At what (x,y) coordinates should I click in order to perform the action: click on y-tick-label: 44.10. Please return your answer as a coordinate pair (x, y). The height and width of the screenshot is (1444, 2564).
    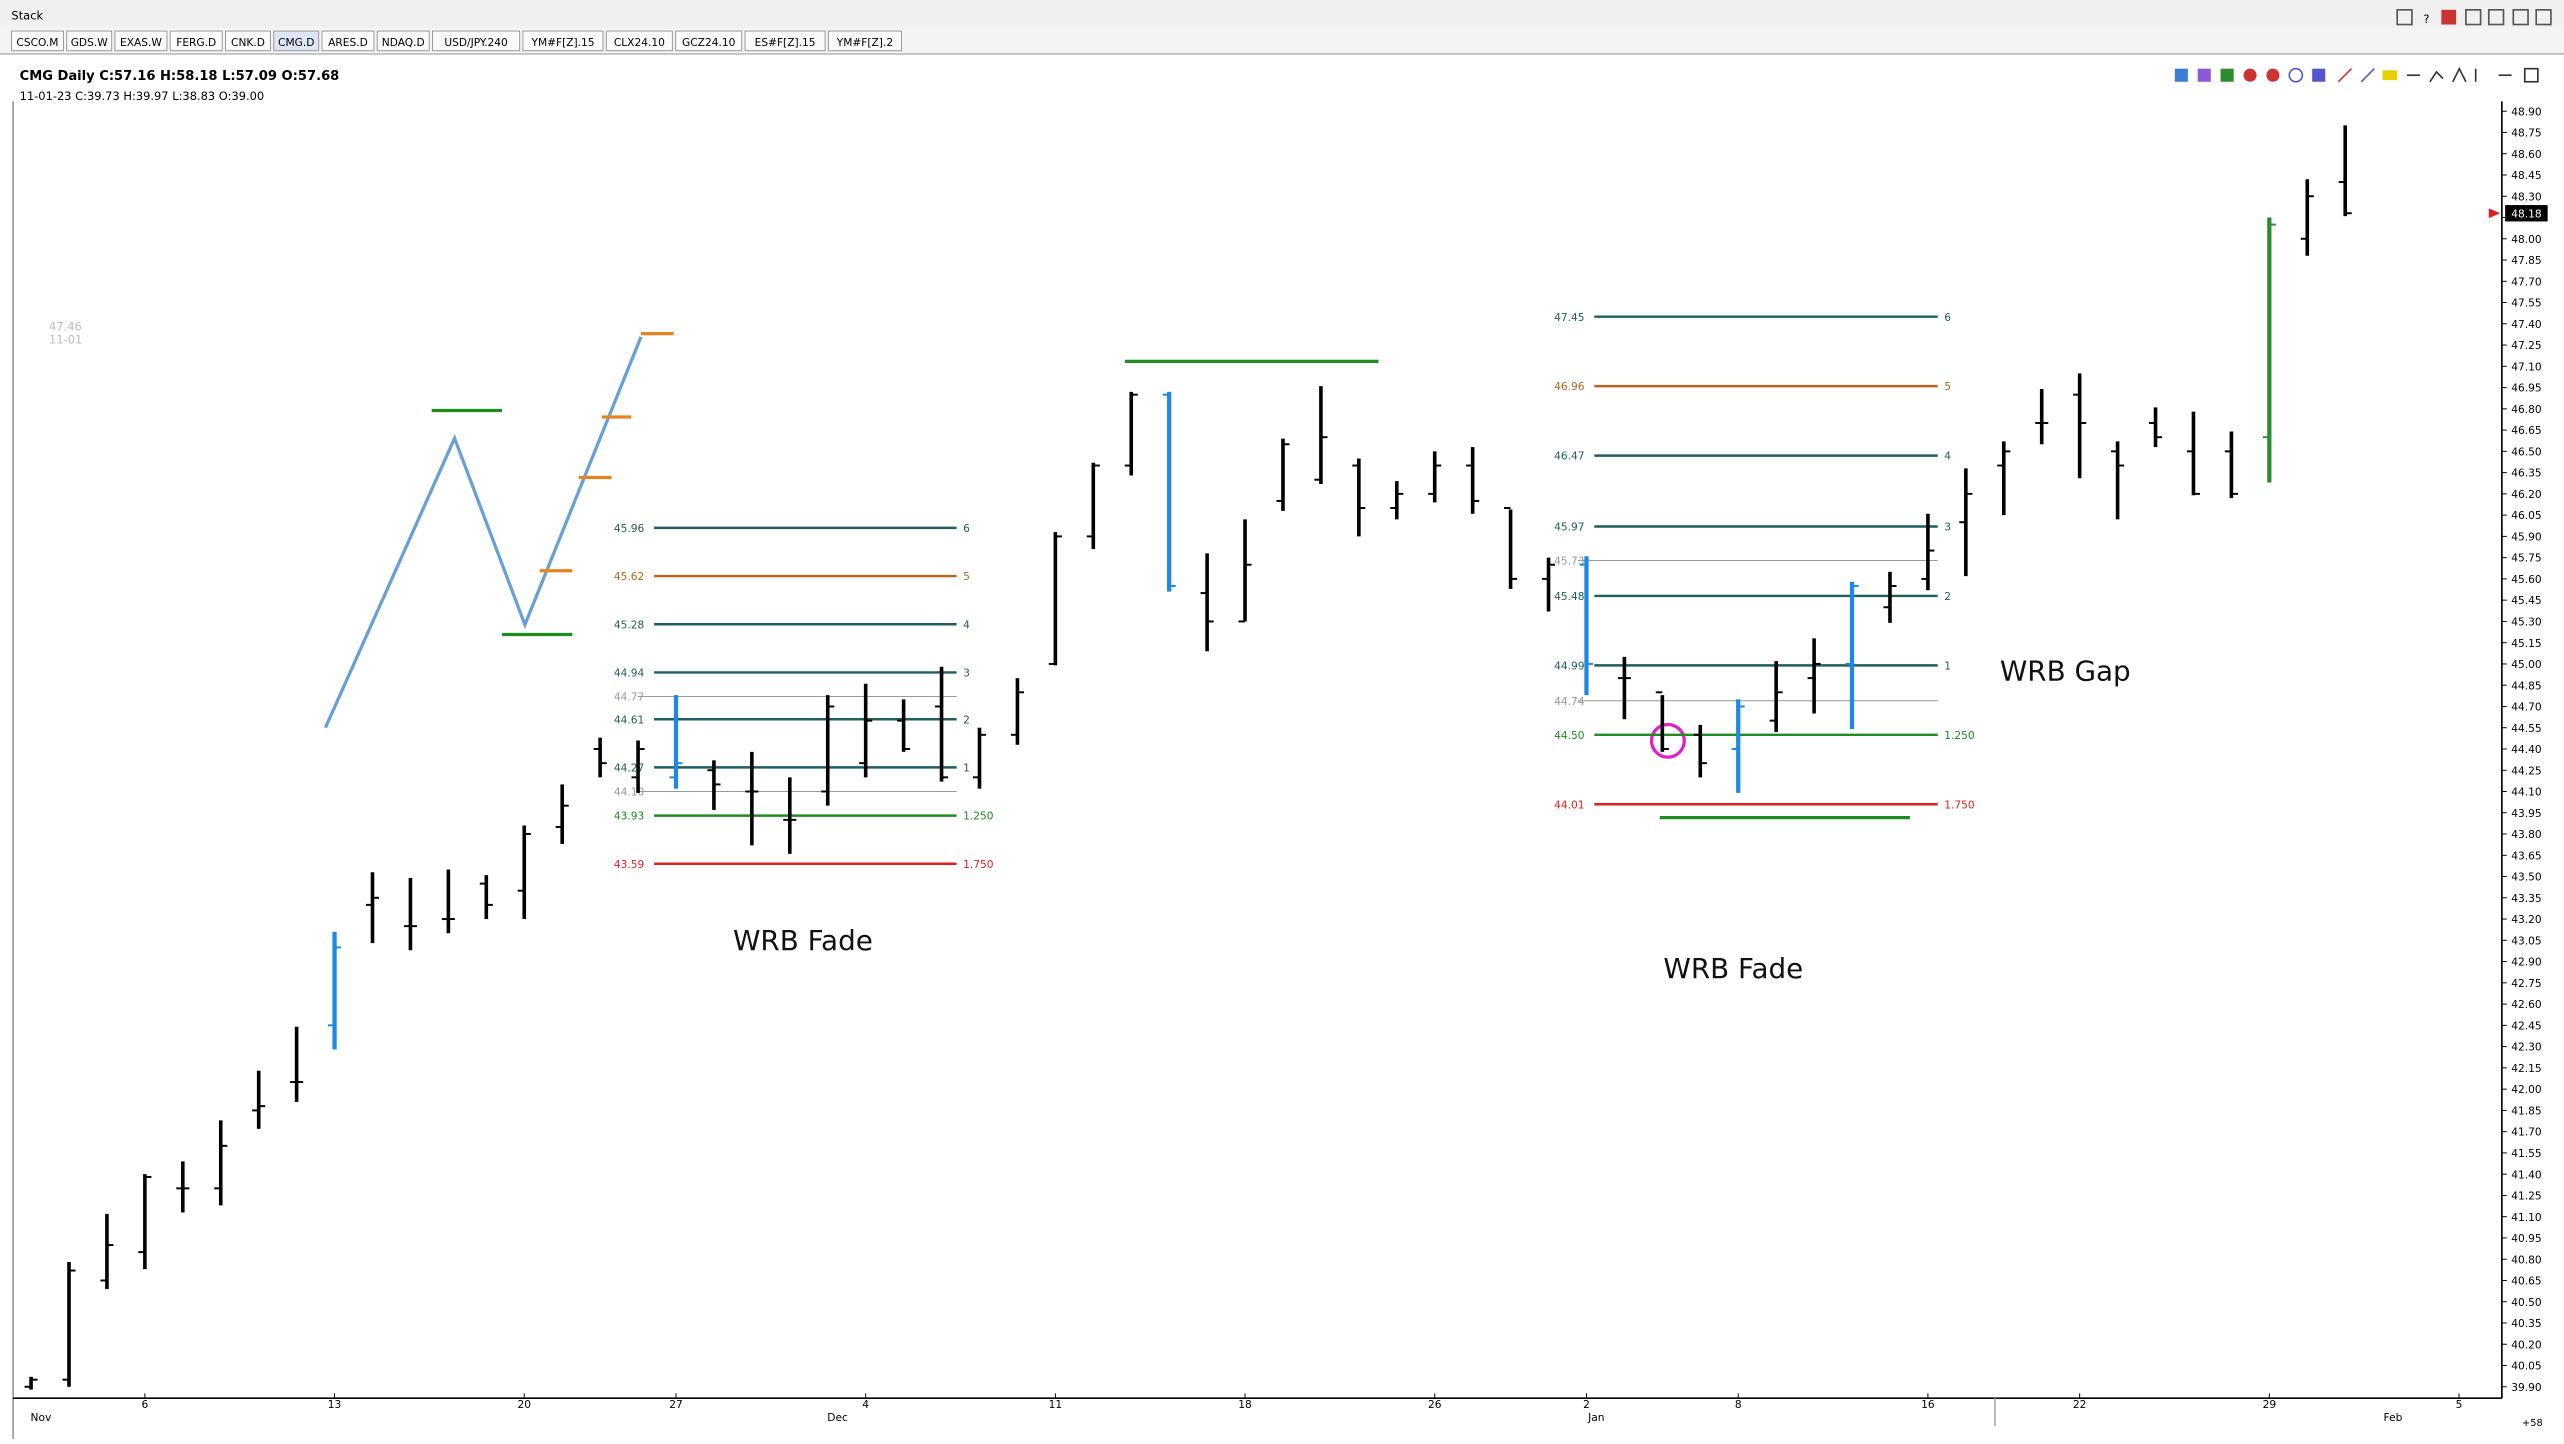
    Looking at the image, I should click on (2526, 792).